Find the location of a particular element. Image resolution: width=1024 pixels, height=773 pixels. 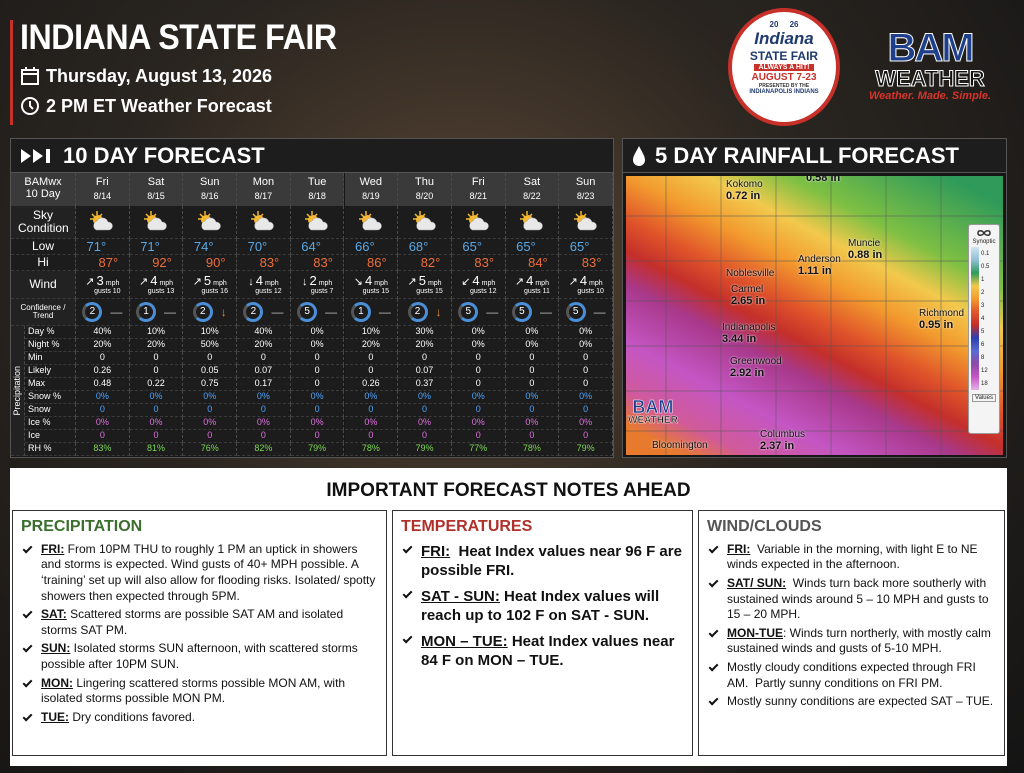

day-name: Sat is located at coordinates (156, 182).